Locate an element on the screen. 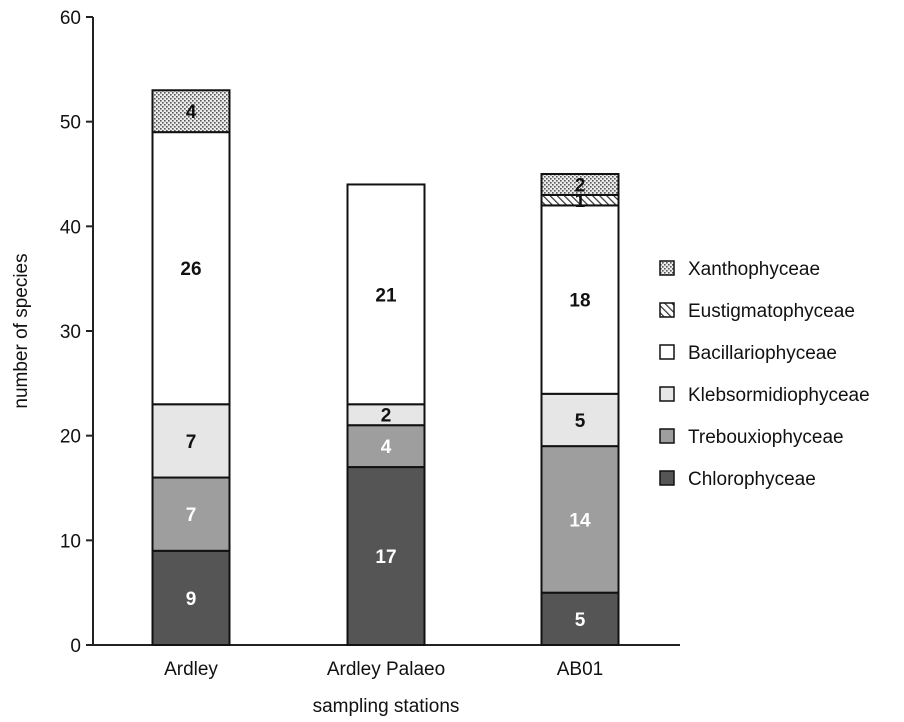  y-axis: 0 10 20 30 40 50 60 is located at coordinates (77, 332).